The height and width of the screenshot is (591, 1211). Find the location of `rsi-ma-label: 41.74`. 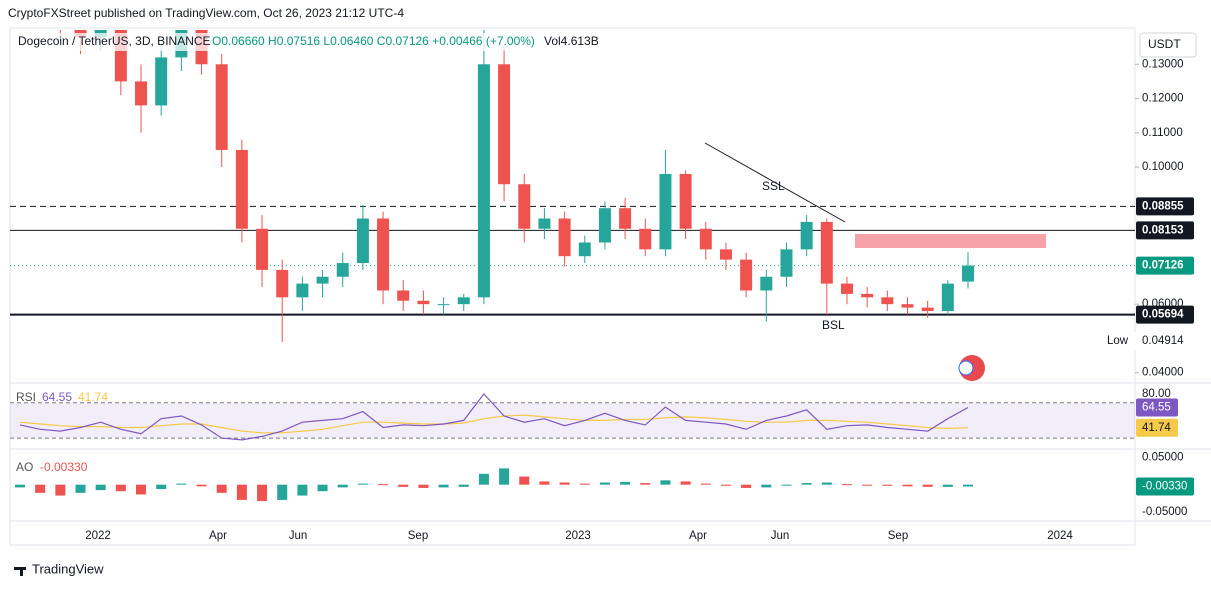

rsi-ma-label: 41.74 is located at coordinates (1156, 428).